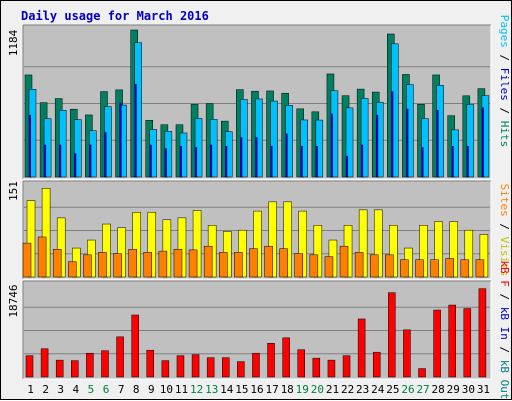 The width and height of the screenshot is (512, 401). I want to click on day-label: 15, so click(241, 389).